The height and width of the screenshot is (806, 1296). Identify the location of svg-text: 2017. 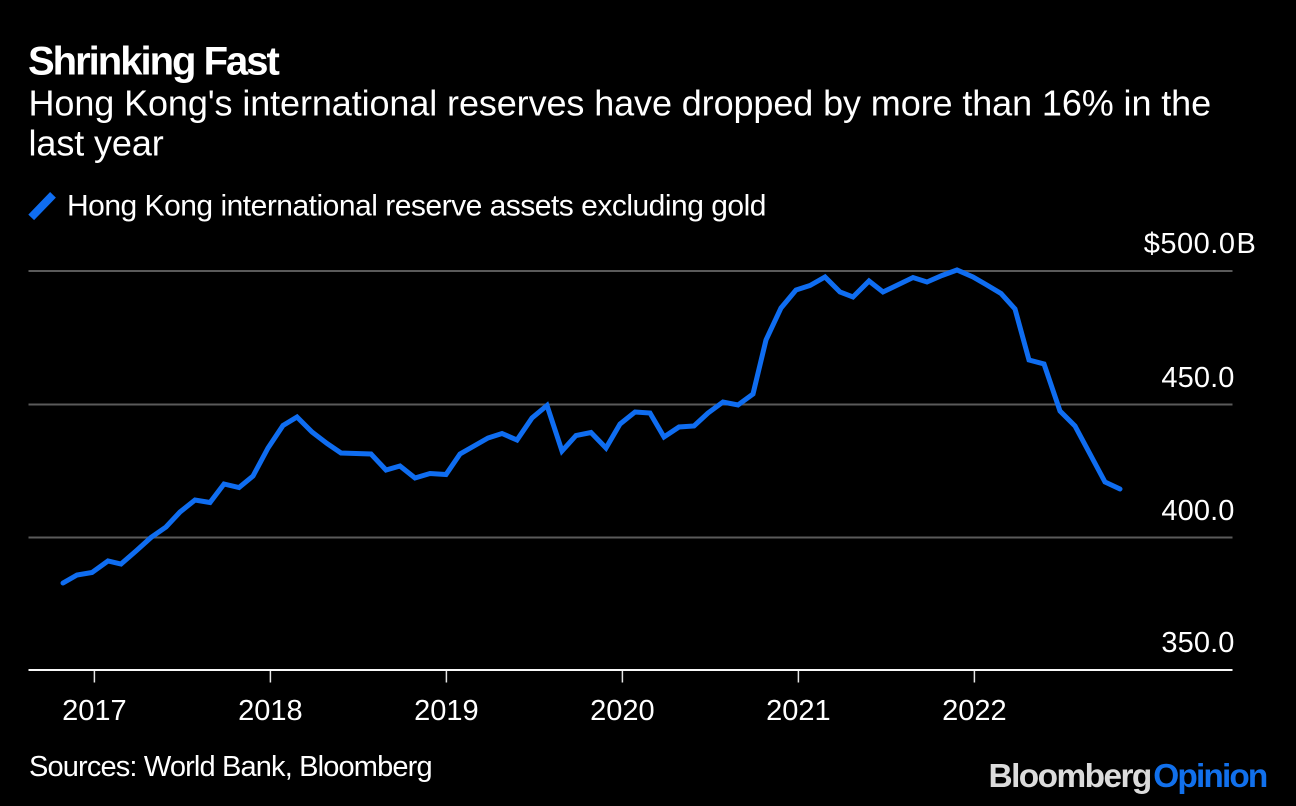
(94, 711).